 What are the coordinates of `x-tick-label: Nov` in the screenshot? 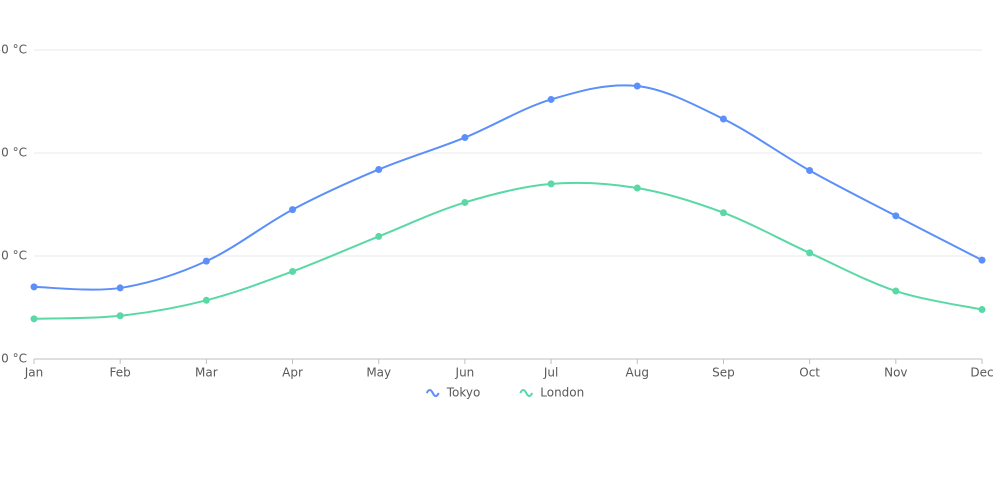 It's located at (895, 373).